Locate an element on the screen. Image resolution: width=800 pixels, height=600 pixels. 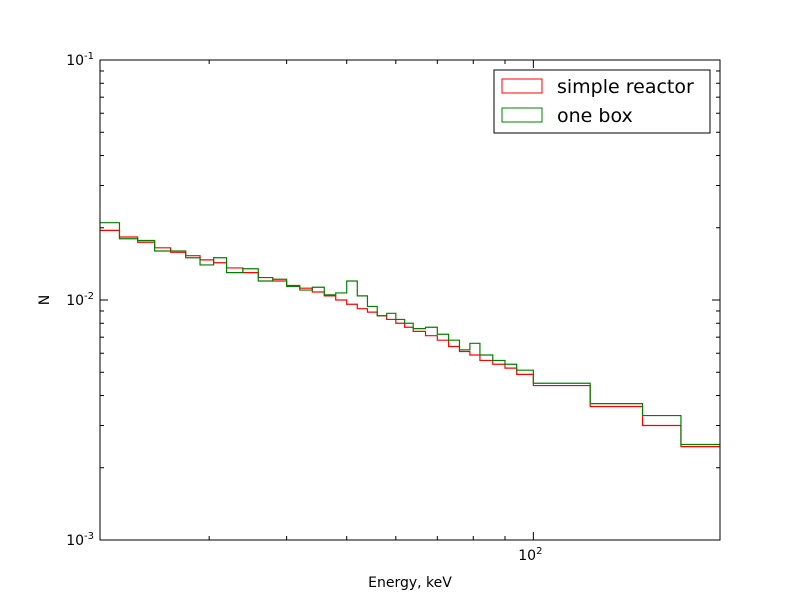
legend-swatch-simple-reactor is located at coordinates (522, 86).